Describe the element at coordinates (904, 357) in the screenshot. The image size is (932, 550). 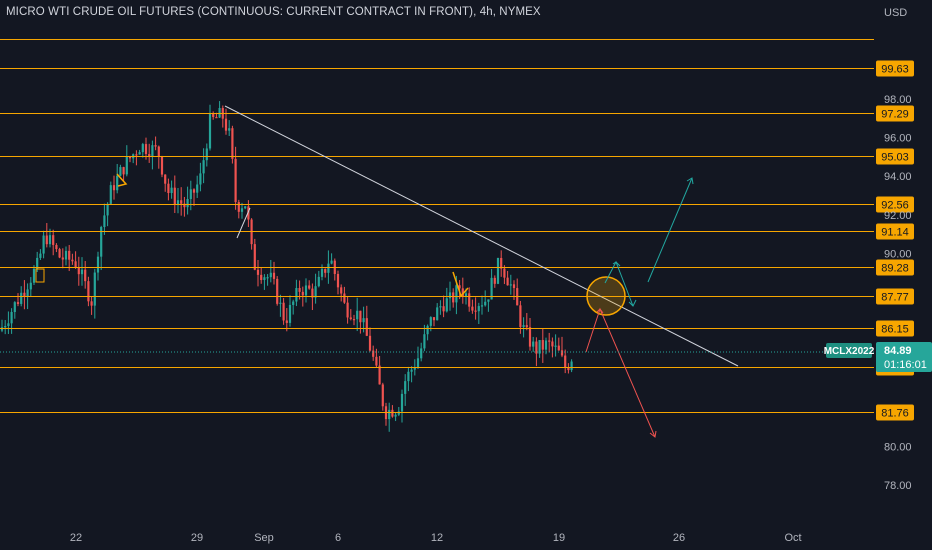
I see `last-price-bg` at that location.